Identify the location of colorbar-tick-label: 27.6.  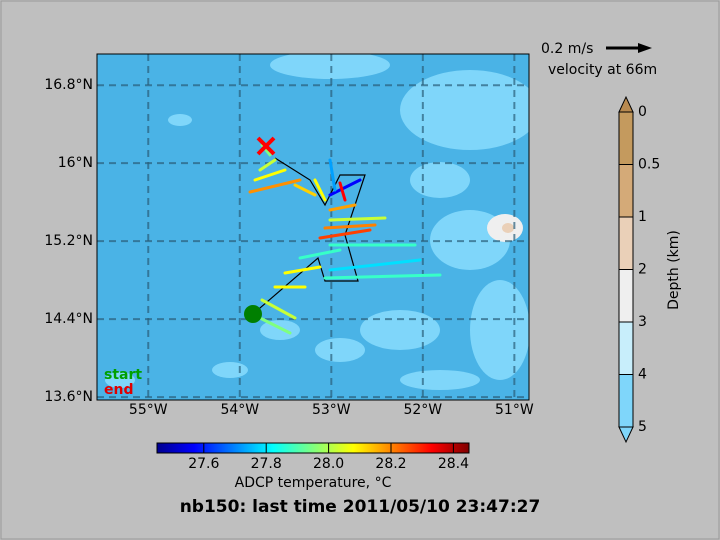
(203, 464).